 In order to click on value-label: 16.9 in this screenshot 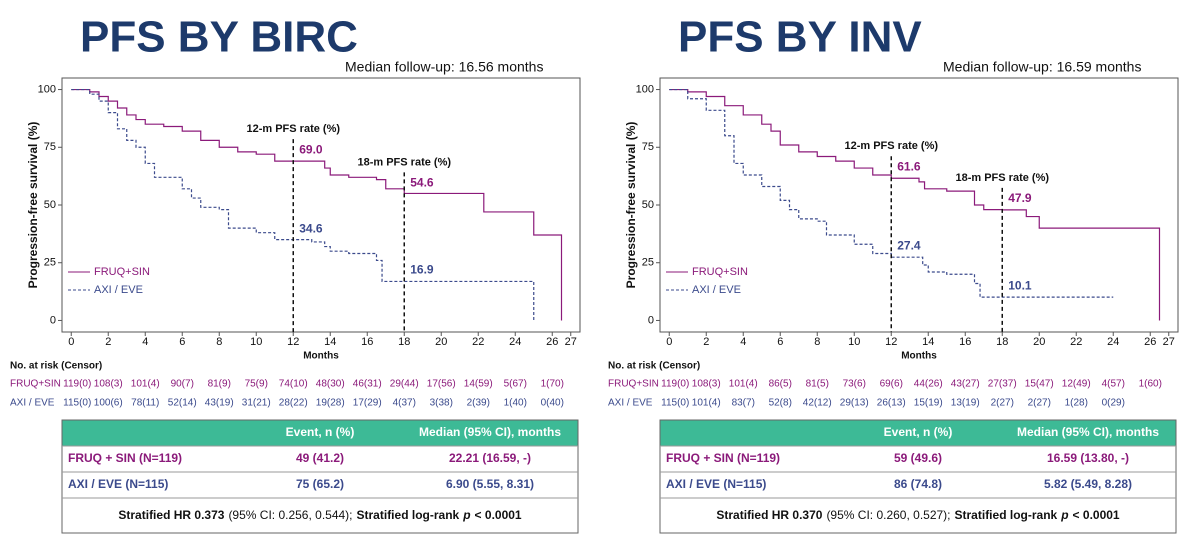, I will do `click(422, 270)`.